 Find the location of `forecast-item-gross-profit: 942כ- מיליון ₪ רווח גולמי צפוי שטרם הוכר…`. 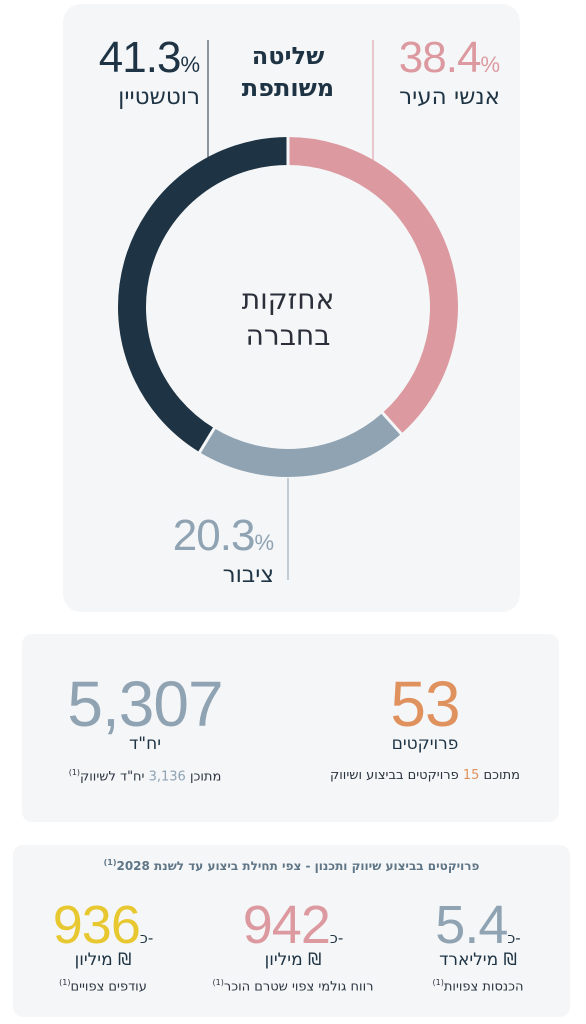

forecast-item-gross-profit: 942כ- מיליון ₪ רווח גולמי צפוי שטרם הוכר… is located at coordinates (293, 946).